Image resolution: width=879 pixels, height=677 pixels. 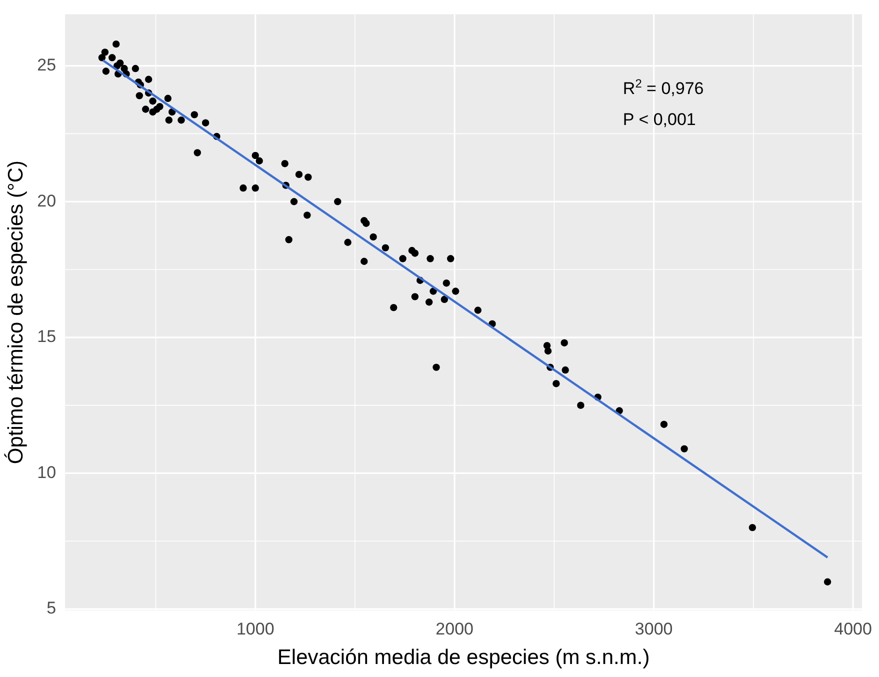 I want to click on x-axis-title: Elevación media de especies (m s.n.m.), so click(x=463, y=658).